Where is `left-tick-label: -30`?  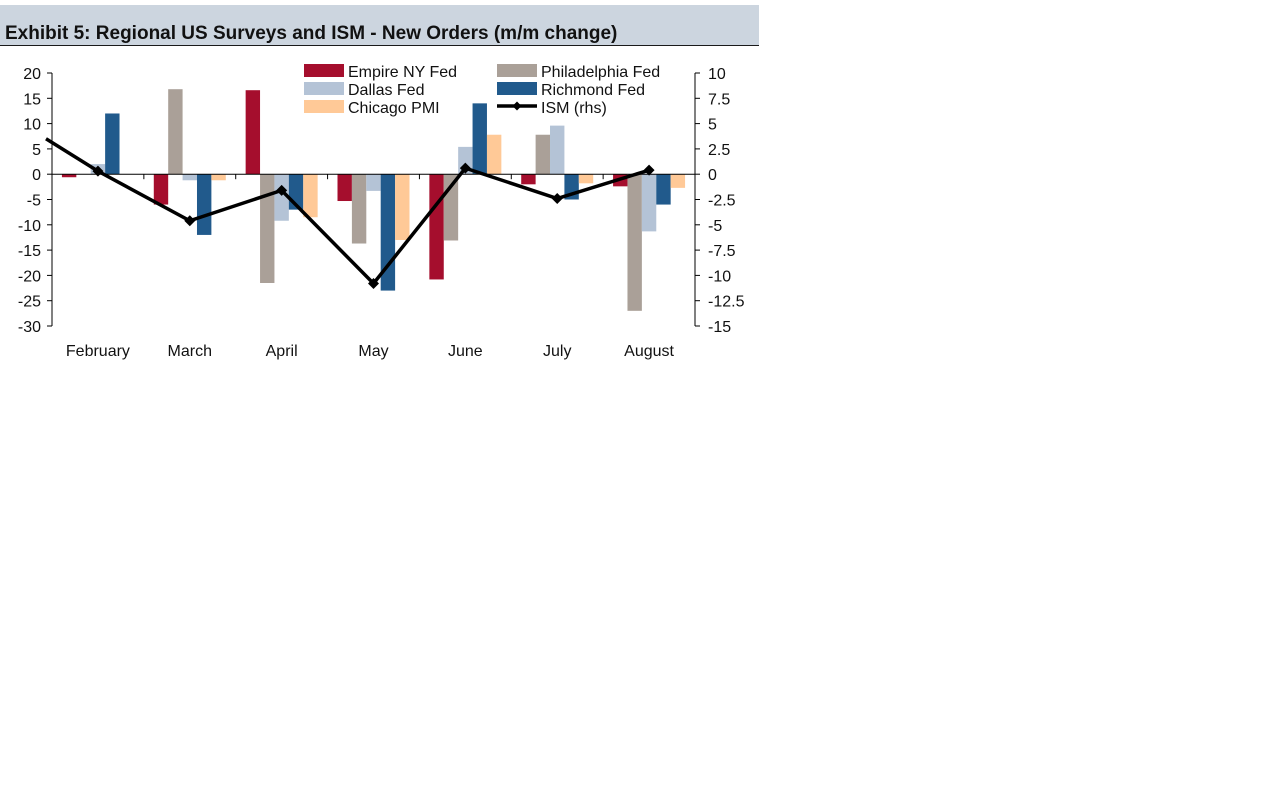
left-tick-label: -30 is located at coordinates (29, 327).